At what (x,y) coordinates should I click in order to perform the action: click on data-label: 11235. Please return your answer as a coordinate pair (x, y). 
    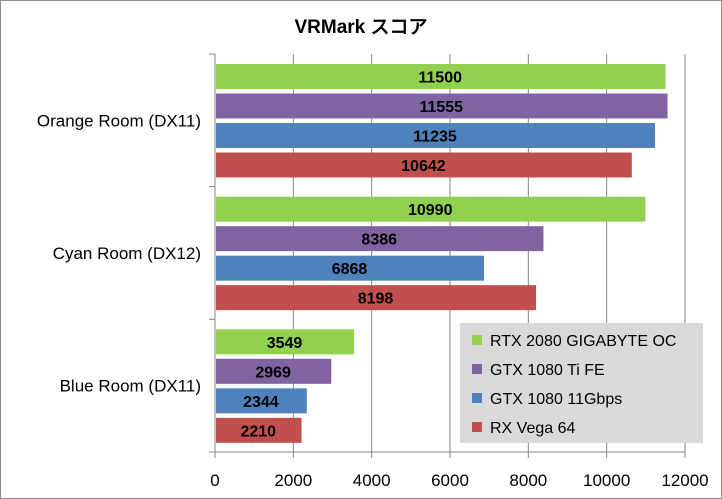
    Looking at the image, I should click on (435, 137).